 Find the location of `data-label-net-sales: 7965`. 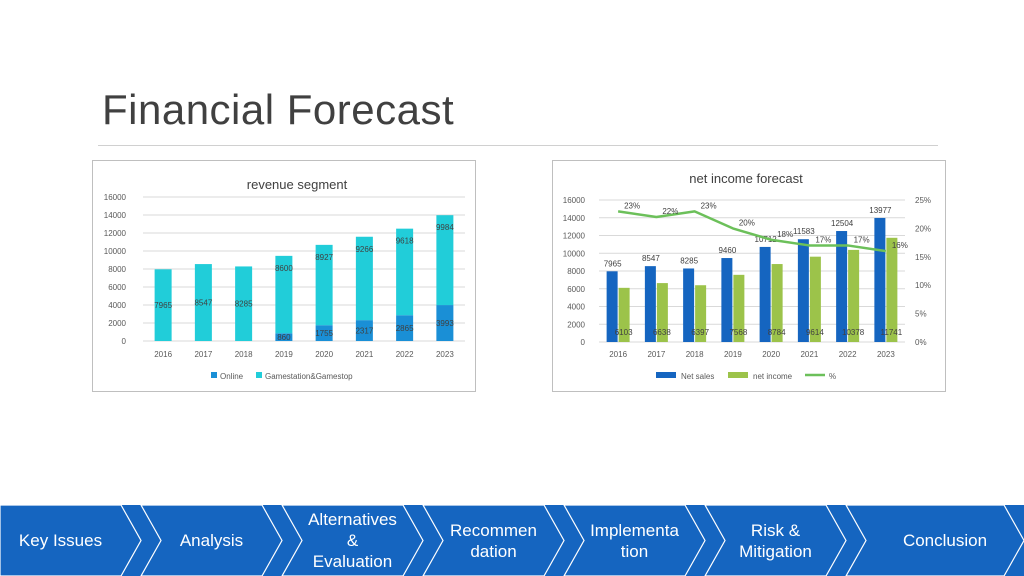

data-label-net-sales: 7965 is located at coordinates (613, 263).